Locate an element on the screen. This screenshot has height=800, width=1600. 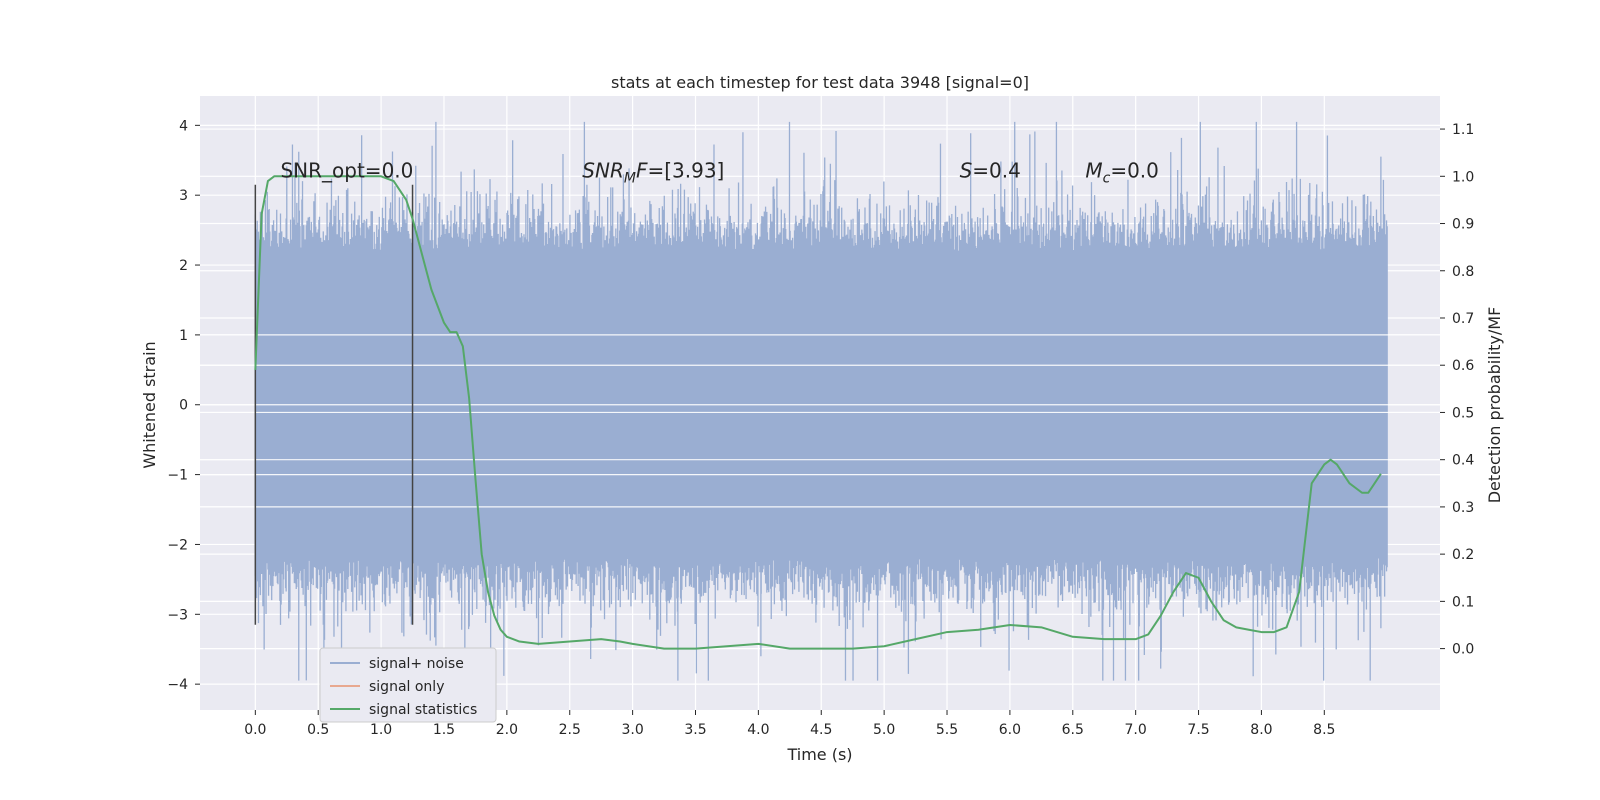
y2-tick-label: 0.2 is located at coordinates (1463, 555).